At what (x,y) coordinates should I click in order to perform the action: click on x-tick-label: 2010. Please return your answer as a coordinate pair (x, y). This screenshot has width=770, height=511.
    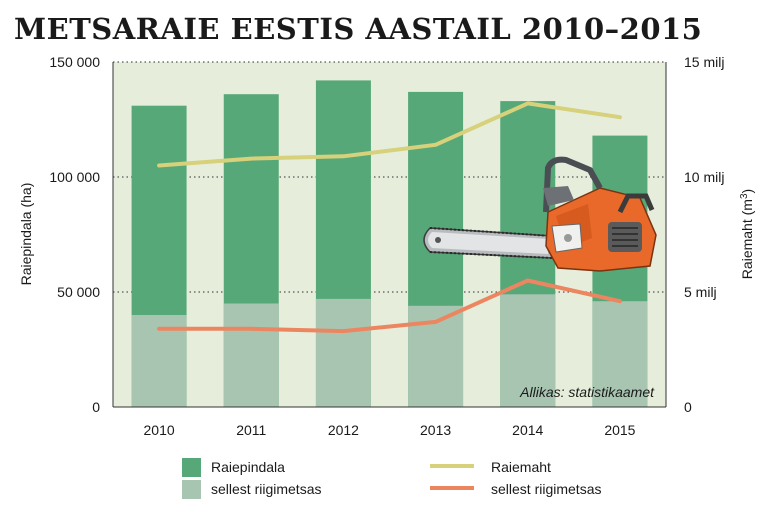
    Looking at the image, I should click on (159, 430).